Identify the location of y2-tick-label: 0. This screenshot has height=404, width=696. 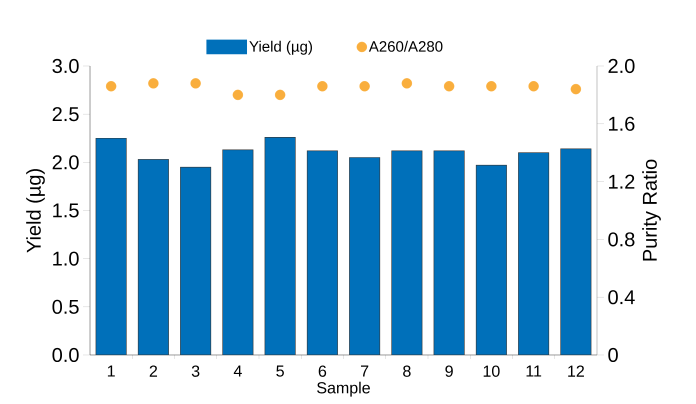
(613, 355).